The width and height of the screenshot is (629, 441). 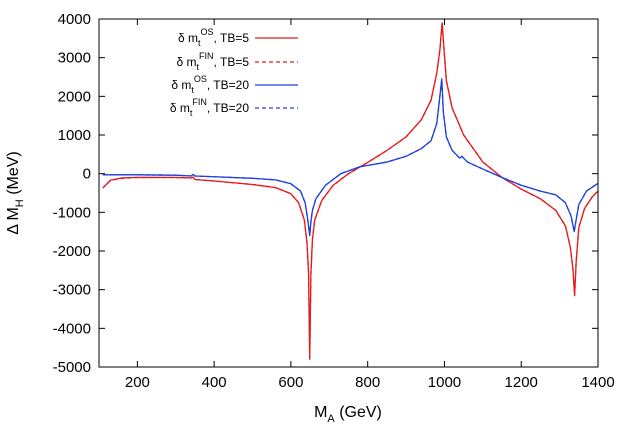 What do you see at coordinates (348, 414) in the screenshot?
I see `x-axis-title: MA (GeV)` at bounding box center [348, 414].